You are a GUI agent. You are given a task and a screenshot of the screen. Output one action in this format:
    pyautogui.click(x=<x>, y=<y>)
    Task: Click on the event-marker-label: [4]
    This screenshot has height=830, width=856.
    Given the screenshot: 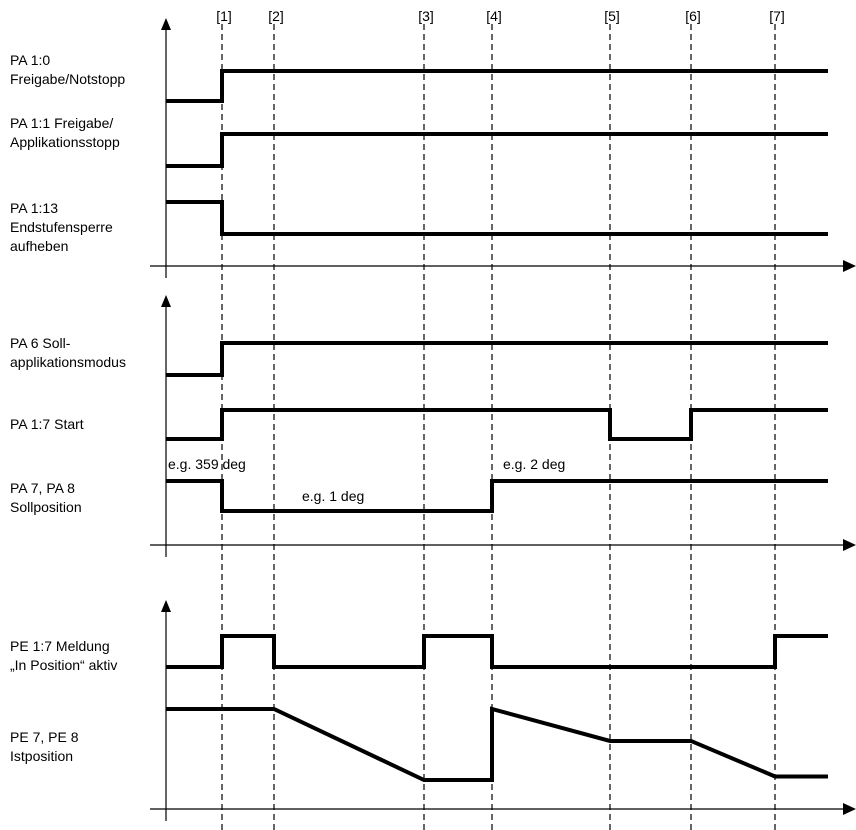 What is the action you would take?
    pyautogui.click(x=494, y=16)
    